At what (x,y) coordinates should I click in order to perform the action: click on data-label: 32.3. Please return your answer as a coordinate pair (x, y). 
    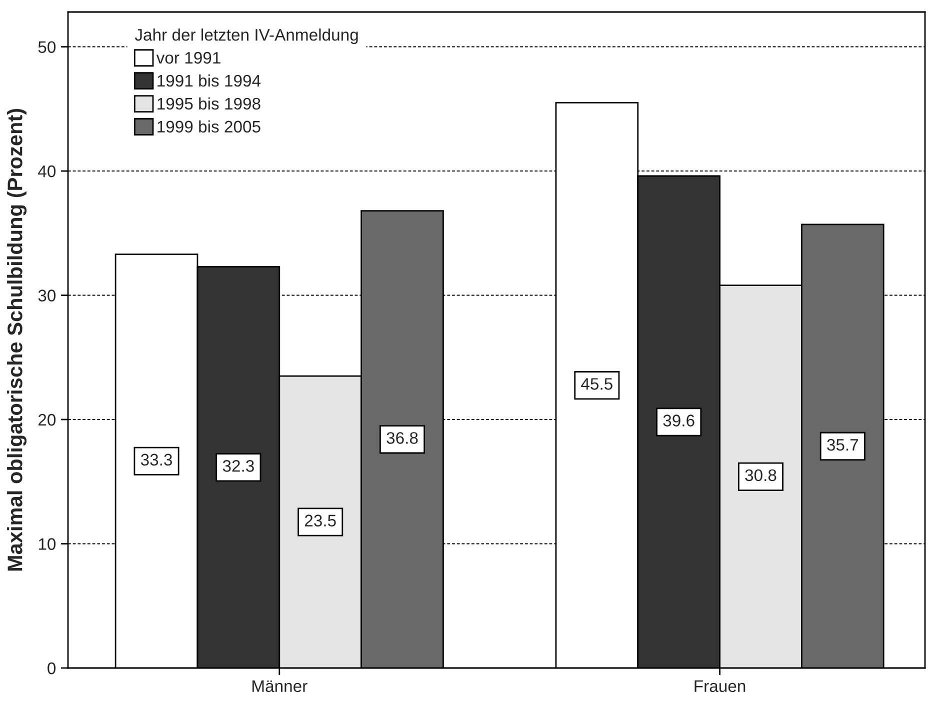
    Looking at the image, I should click on (238, 466).